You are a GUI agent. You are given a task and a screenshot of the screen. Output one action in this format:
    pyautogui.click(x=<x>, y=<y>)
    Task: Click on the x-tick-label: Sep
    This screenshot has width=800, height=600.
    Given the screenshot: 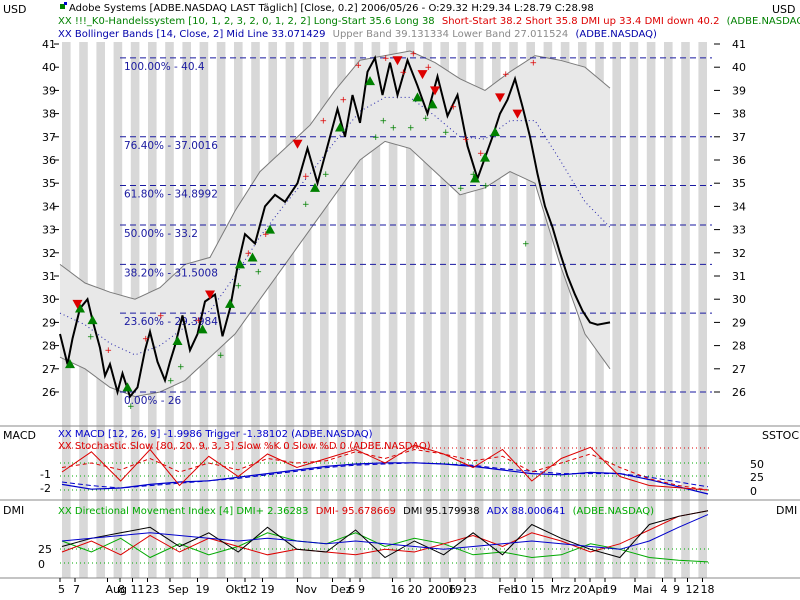 What is the action you would take?
    pyautogui.click(x=178, y=589)
    